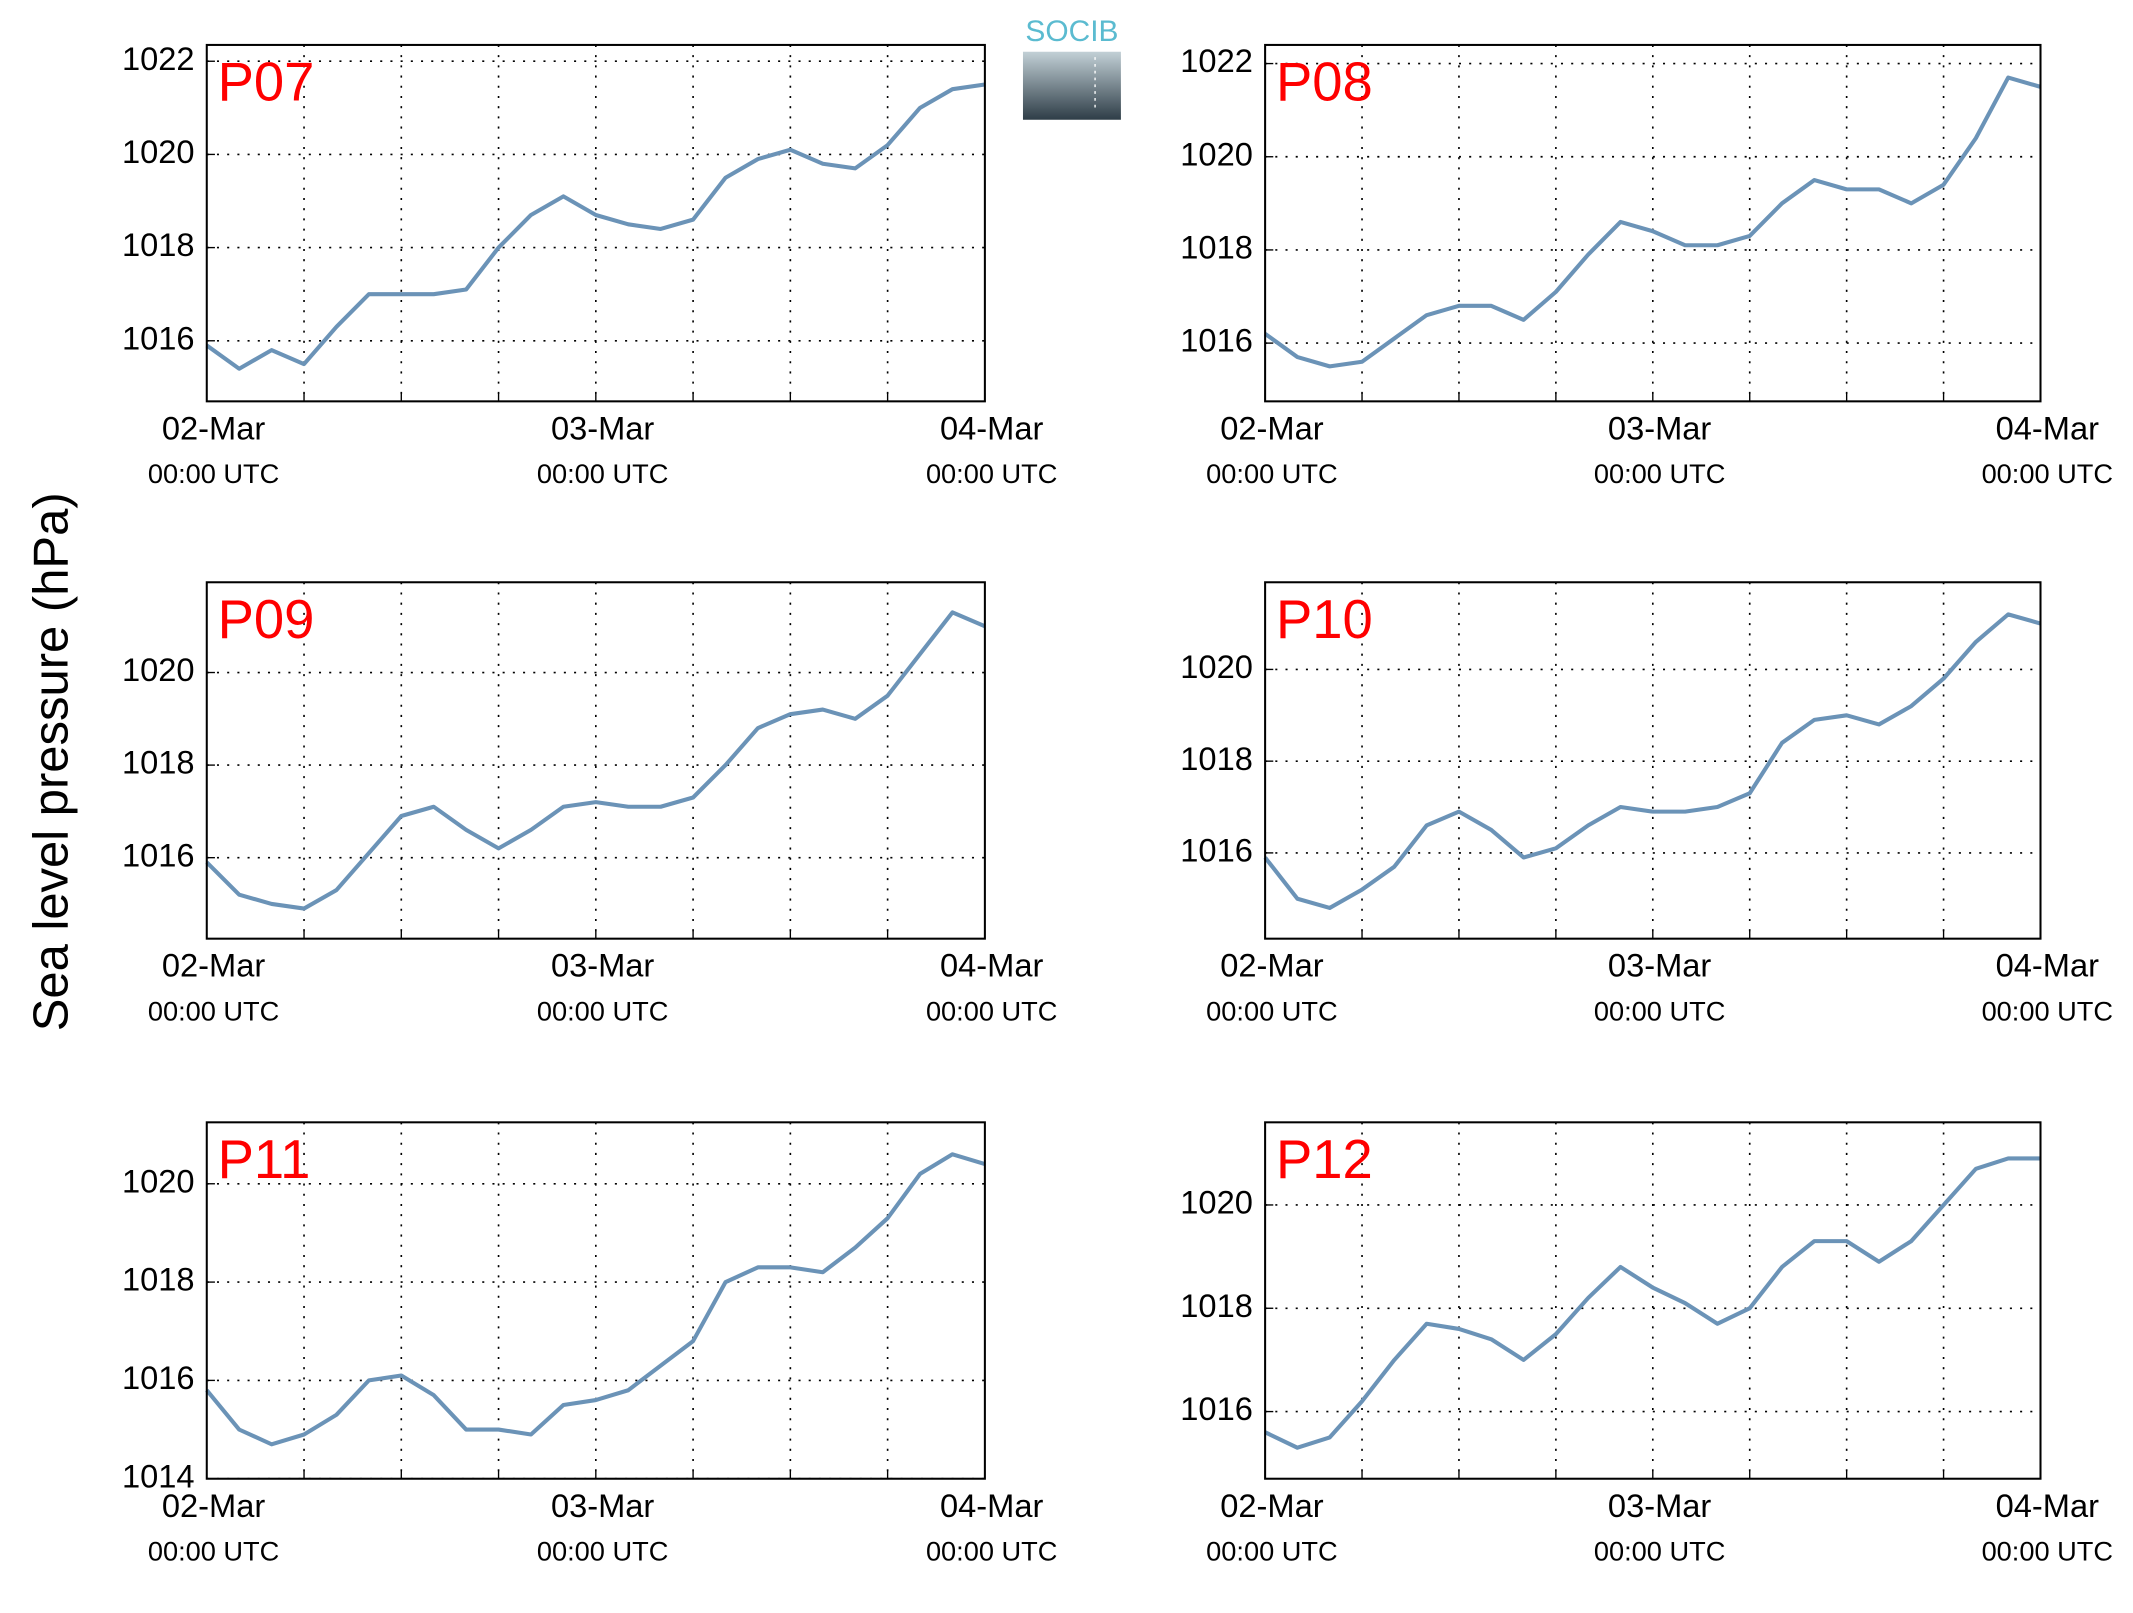  What do you see at coordinates (266, 619) in the screenshot?
I see `panel-title: P09` at bounding box center [266, 619].